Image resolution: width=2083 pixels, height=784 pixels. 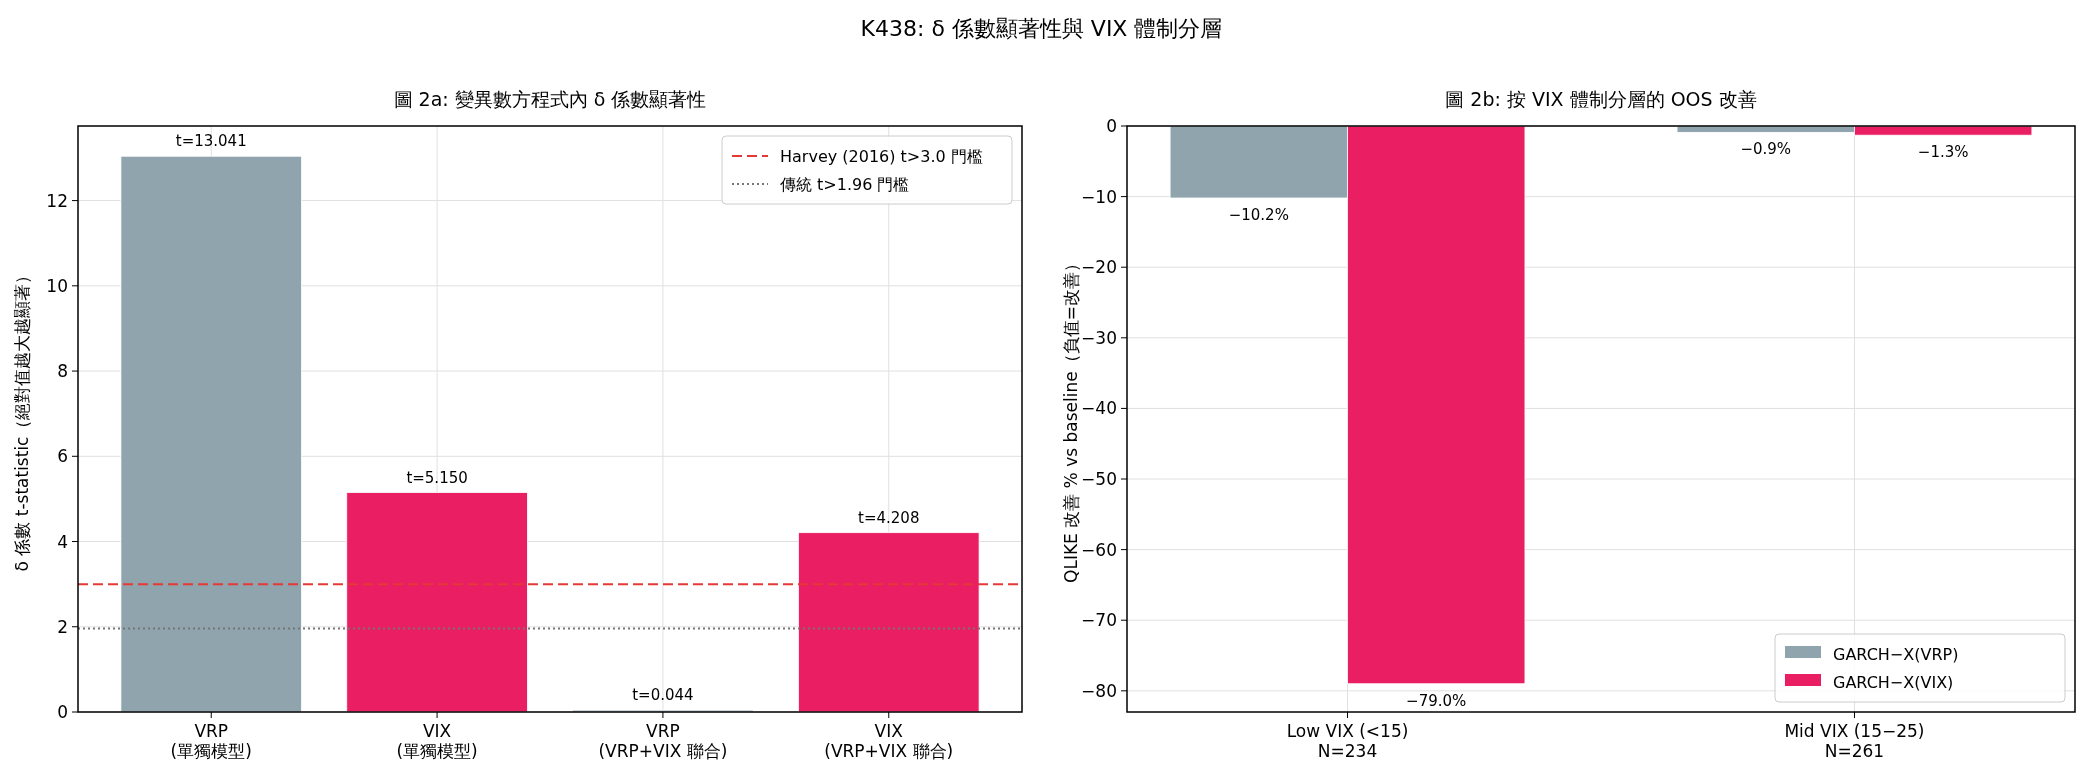 I want to click on y-tick-label: 2, so click(x=62, y=626).